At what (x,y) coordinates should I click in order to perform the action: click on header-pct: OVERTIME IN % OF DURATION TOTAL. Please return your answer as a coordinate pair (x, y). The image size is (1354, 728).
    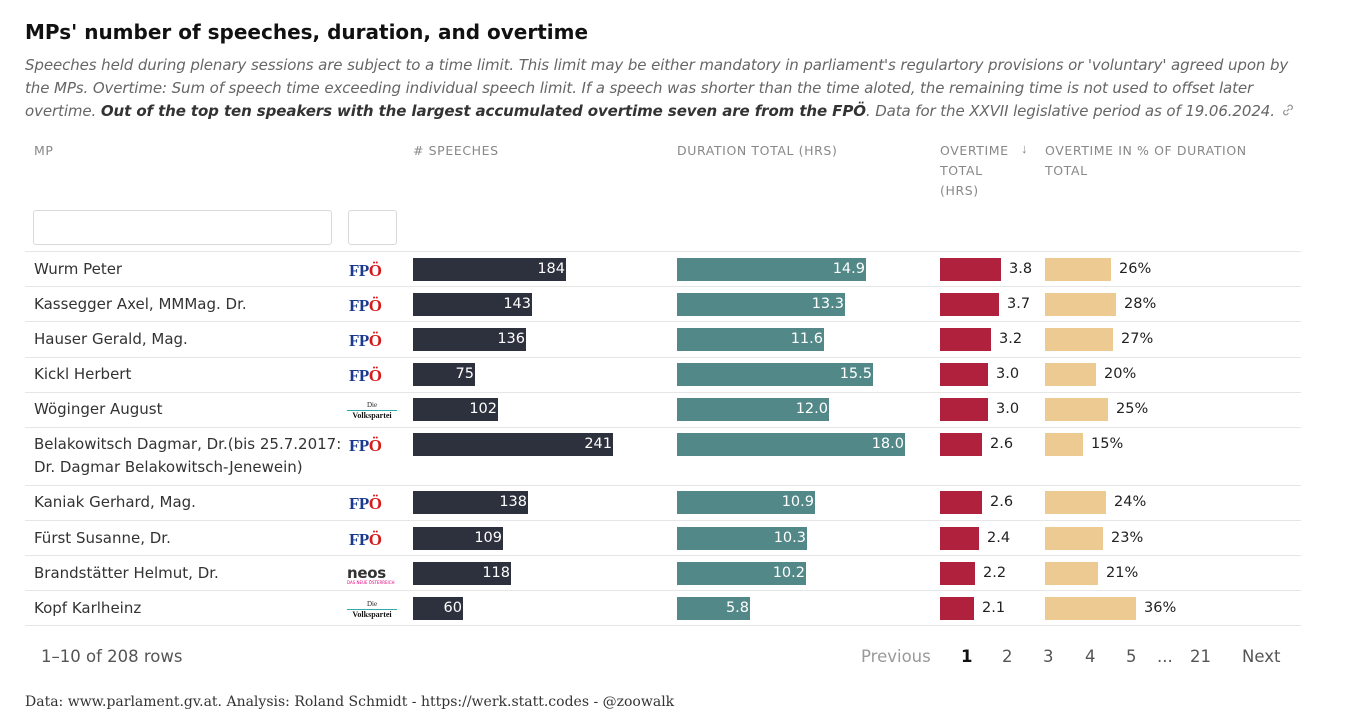
    Looking at the image, I should click on (1146, 161).